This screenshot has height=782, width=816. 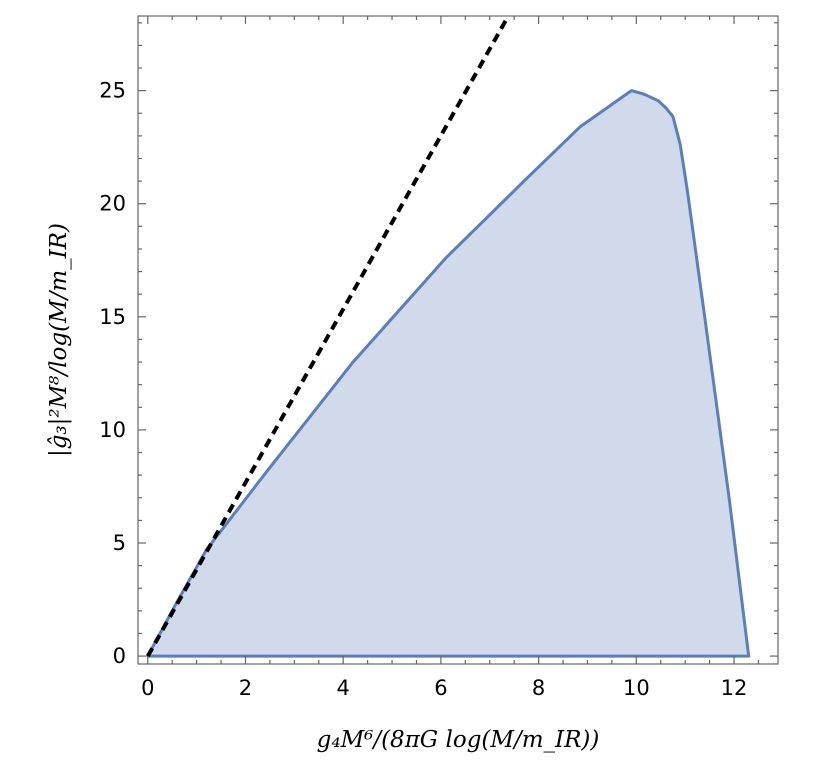 What do you see at coordinates (112, 430) in the screenshot?
I see `y-tick-label: 10` at bounding box center [112, 430].